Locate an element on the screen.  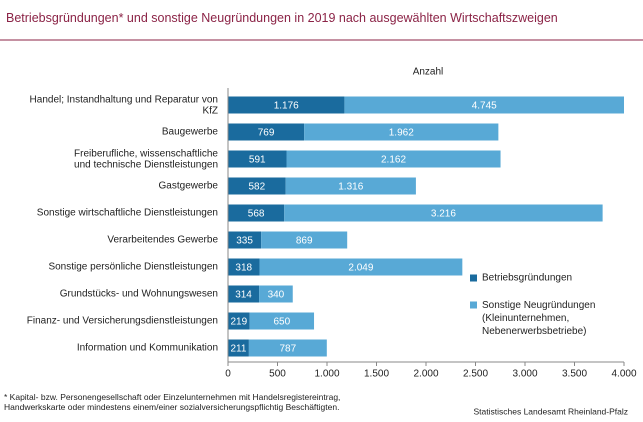
data-label: 582 is located at coordinates (256, 187).